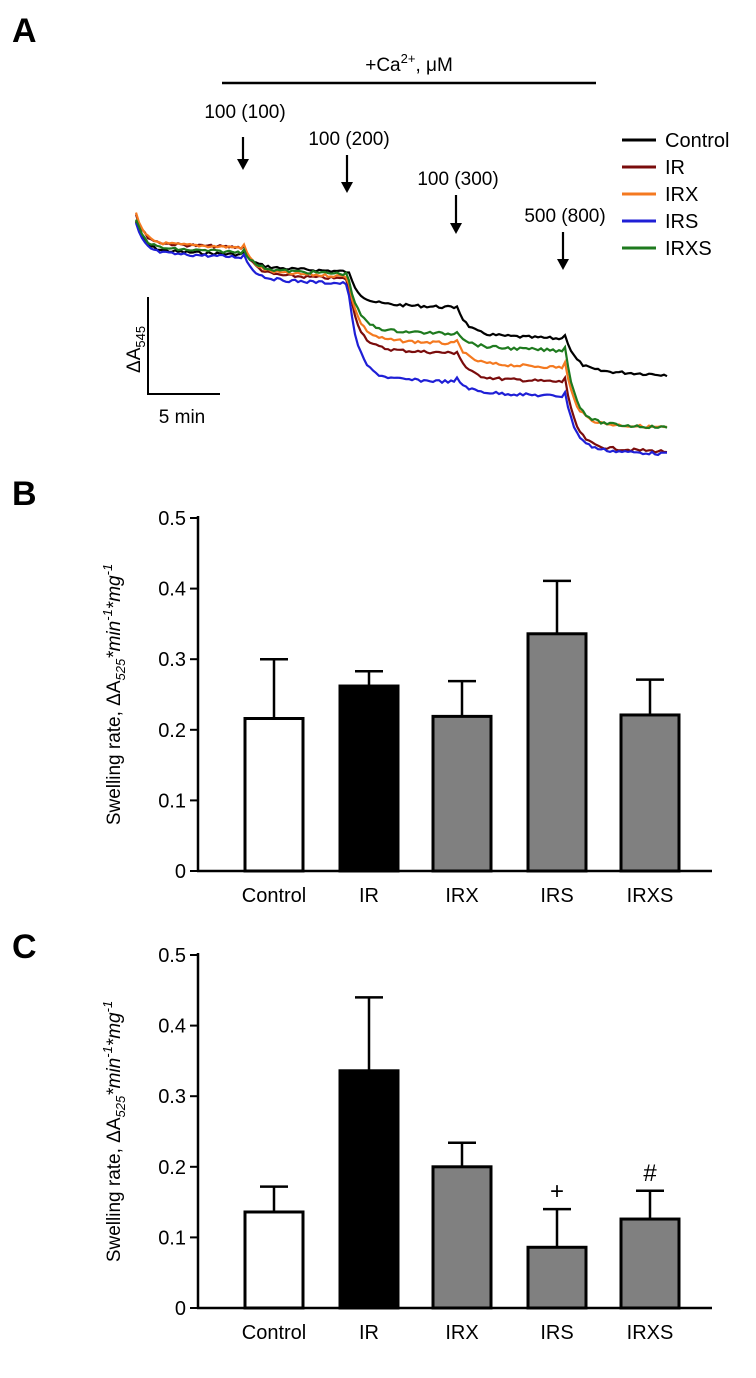 This screenshot has height=1378, width=756. Describe the element at coordinates (405, 186) in the screenshot. I see `panel-a-addition-arrows: 100 (100) 100 (200) 100 (300) 500 (800)` at that location.